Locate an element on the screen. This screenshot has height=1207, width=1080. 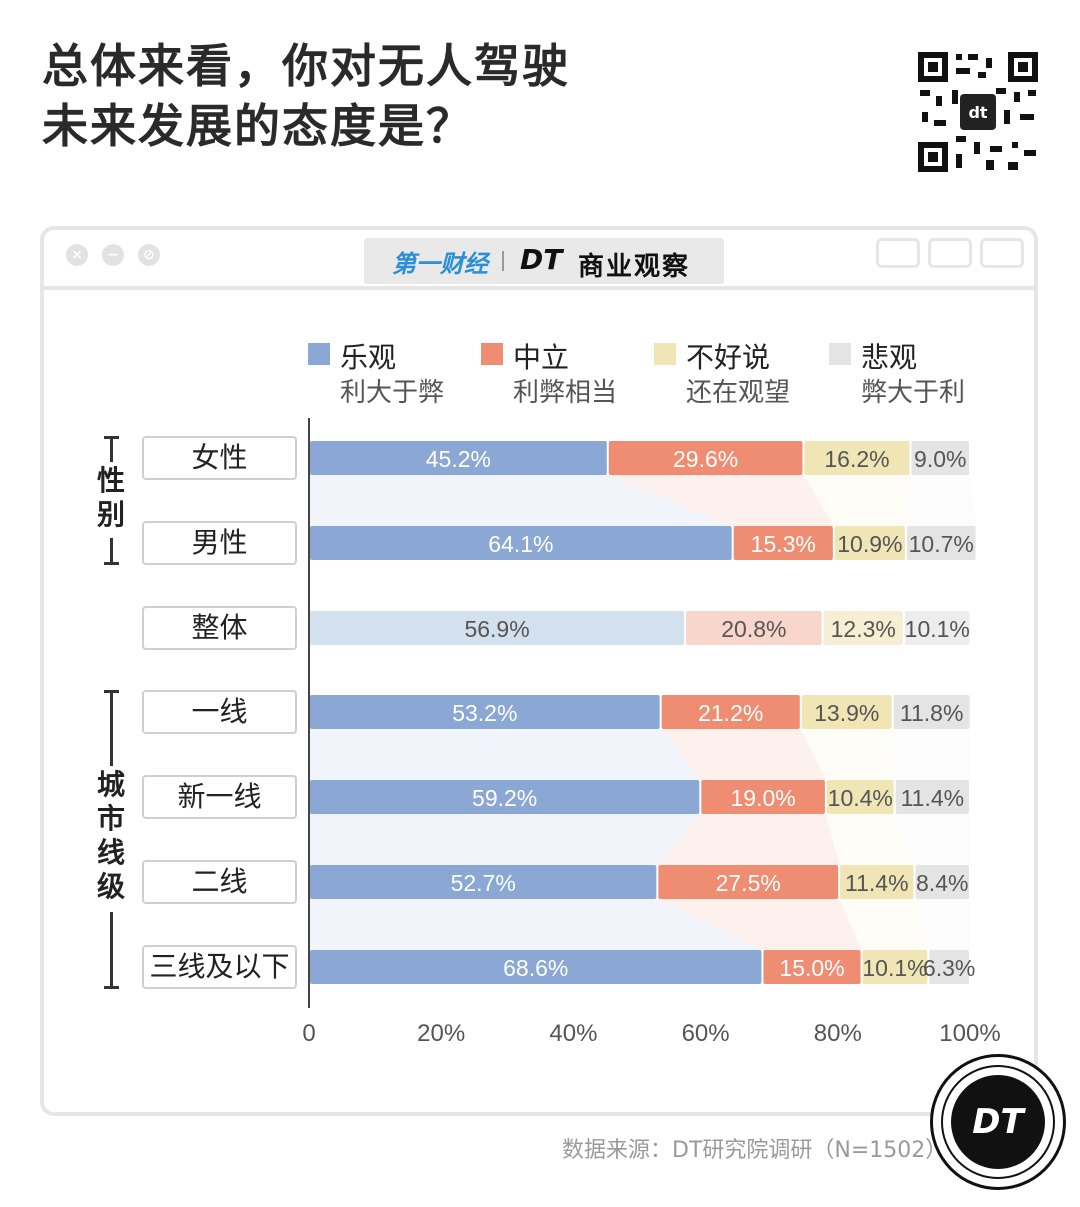
bar-value-label: 15.3% is located at coordinates (783, 544).